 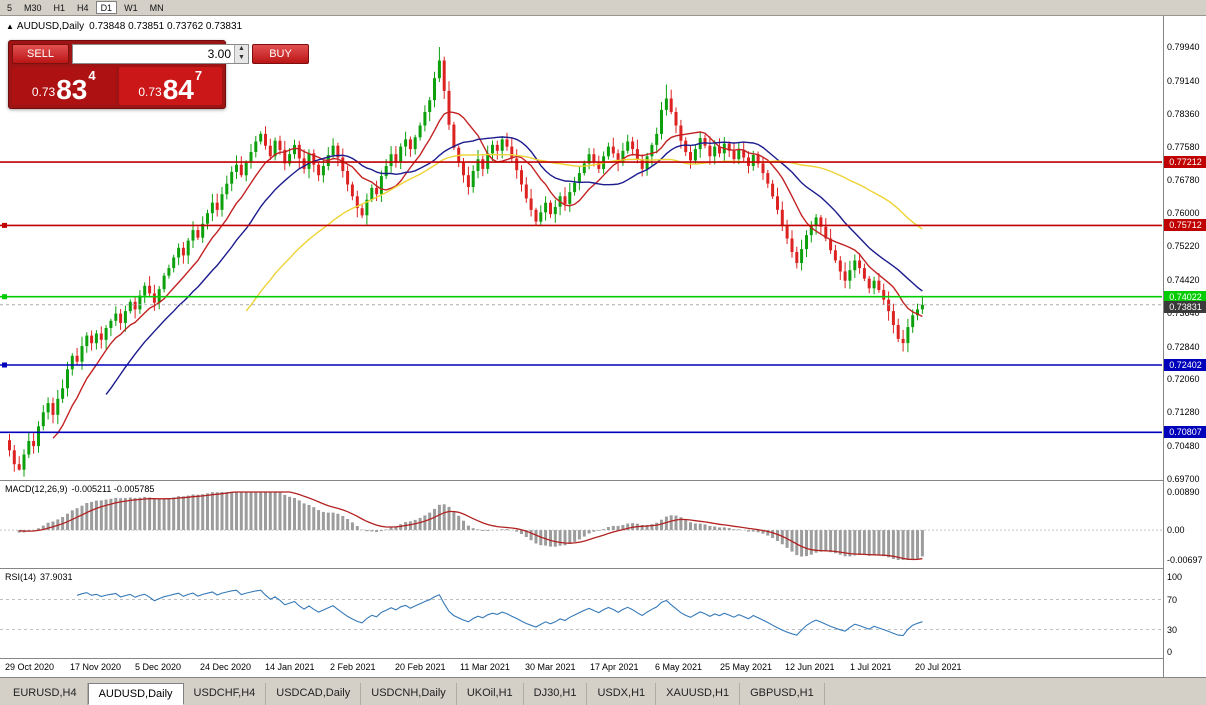 I want to click on rsi-tick: 100, so click(x=1175, y=577).